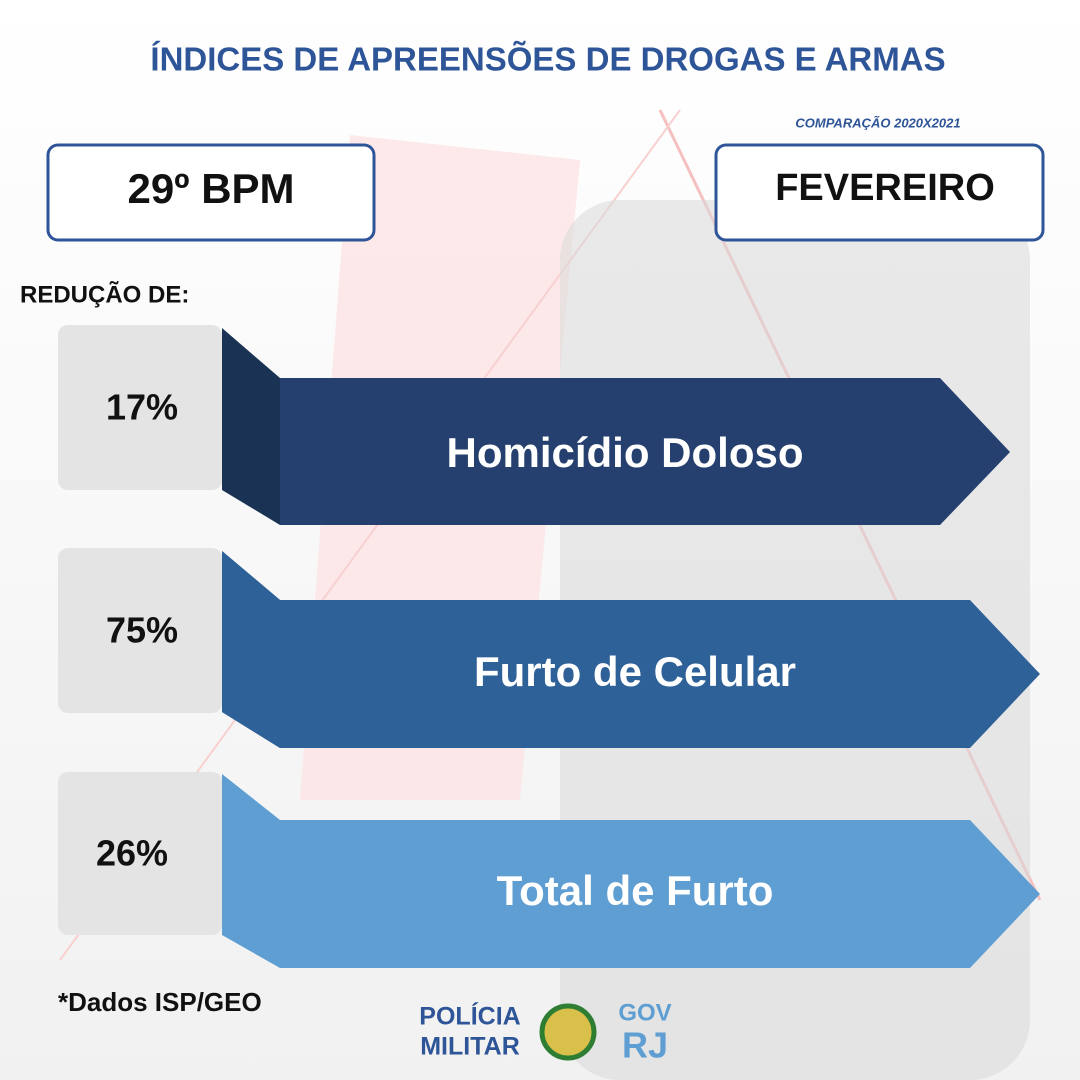  I want to click on item-value: 75%, so click(142, 630).